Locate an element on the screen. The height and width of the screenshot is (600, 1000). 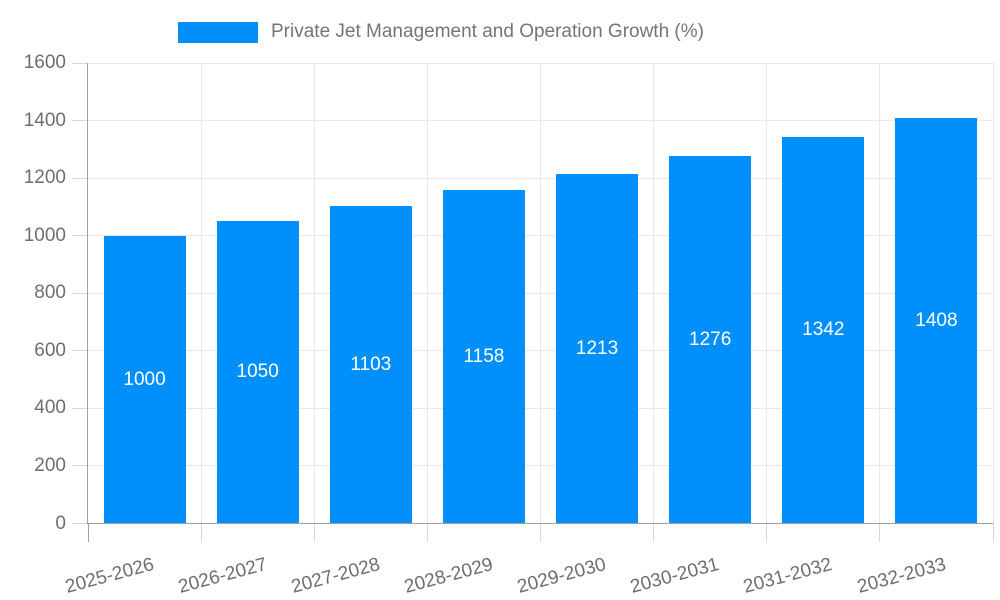
x-axis-label: 2029-2030 is located at coordinates (562, 576).